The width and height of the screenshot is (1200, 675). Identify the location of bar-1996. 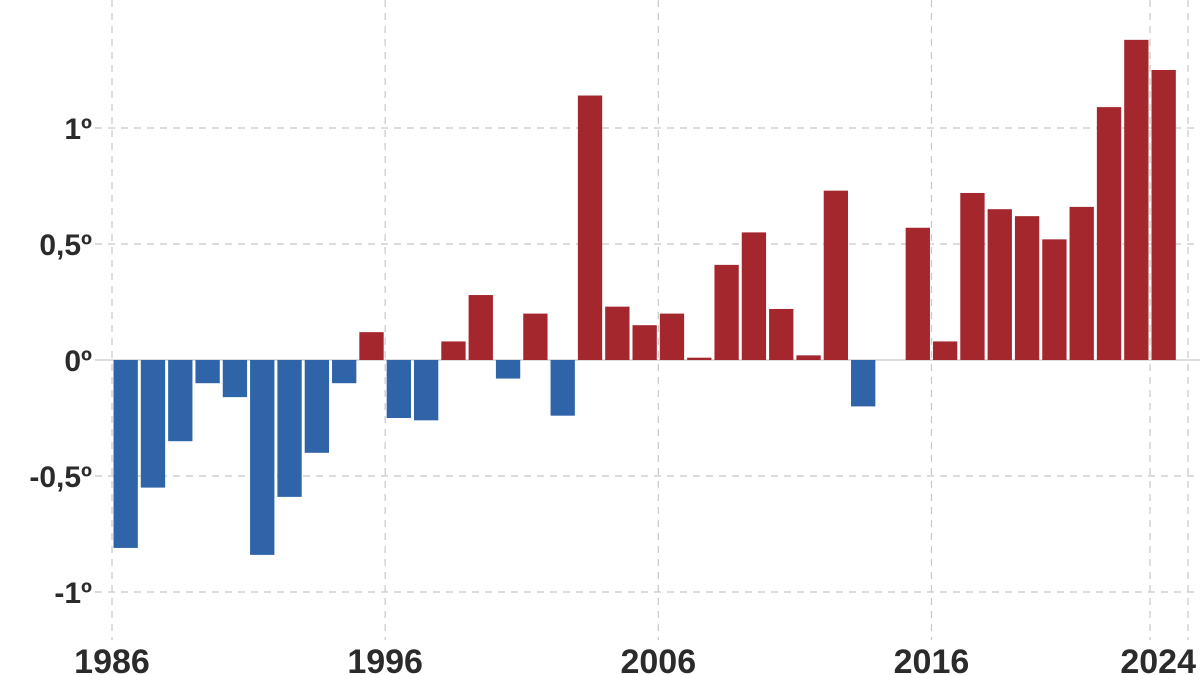
(398, 389).